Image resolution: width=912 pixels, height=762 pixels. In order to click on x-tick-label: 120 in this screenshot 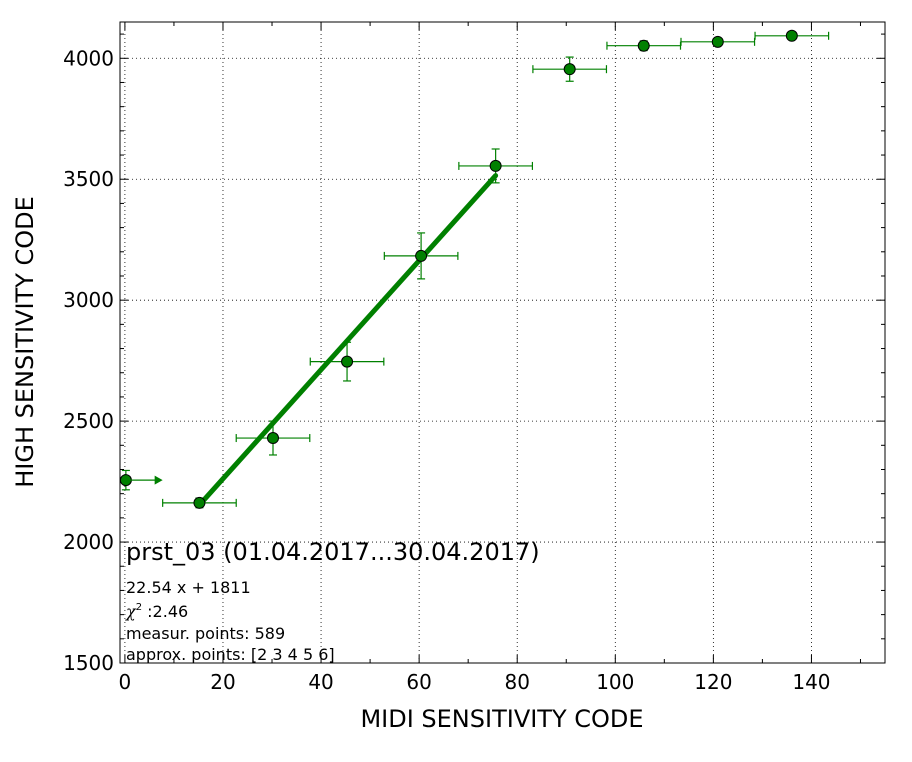, I will do `click(713, 682)`.